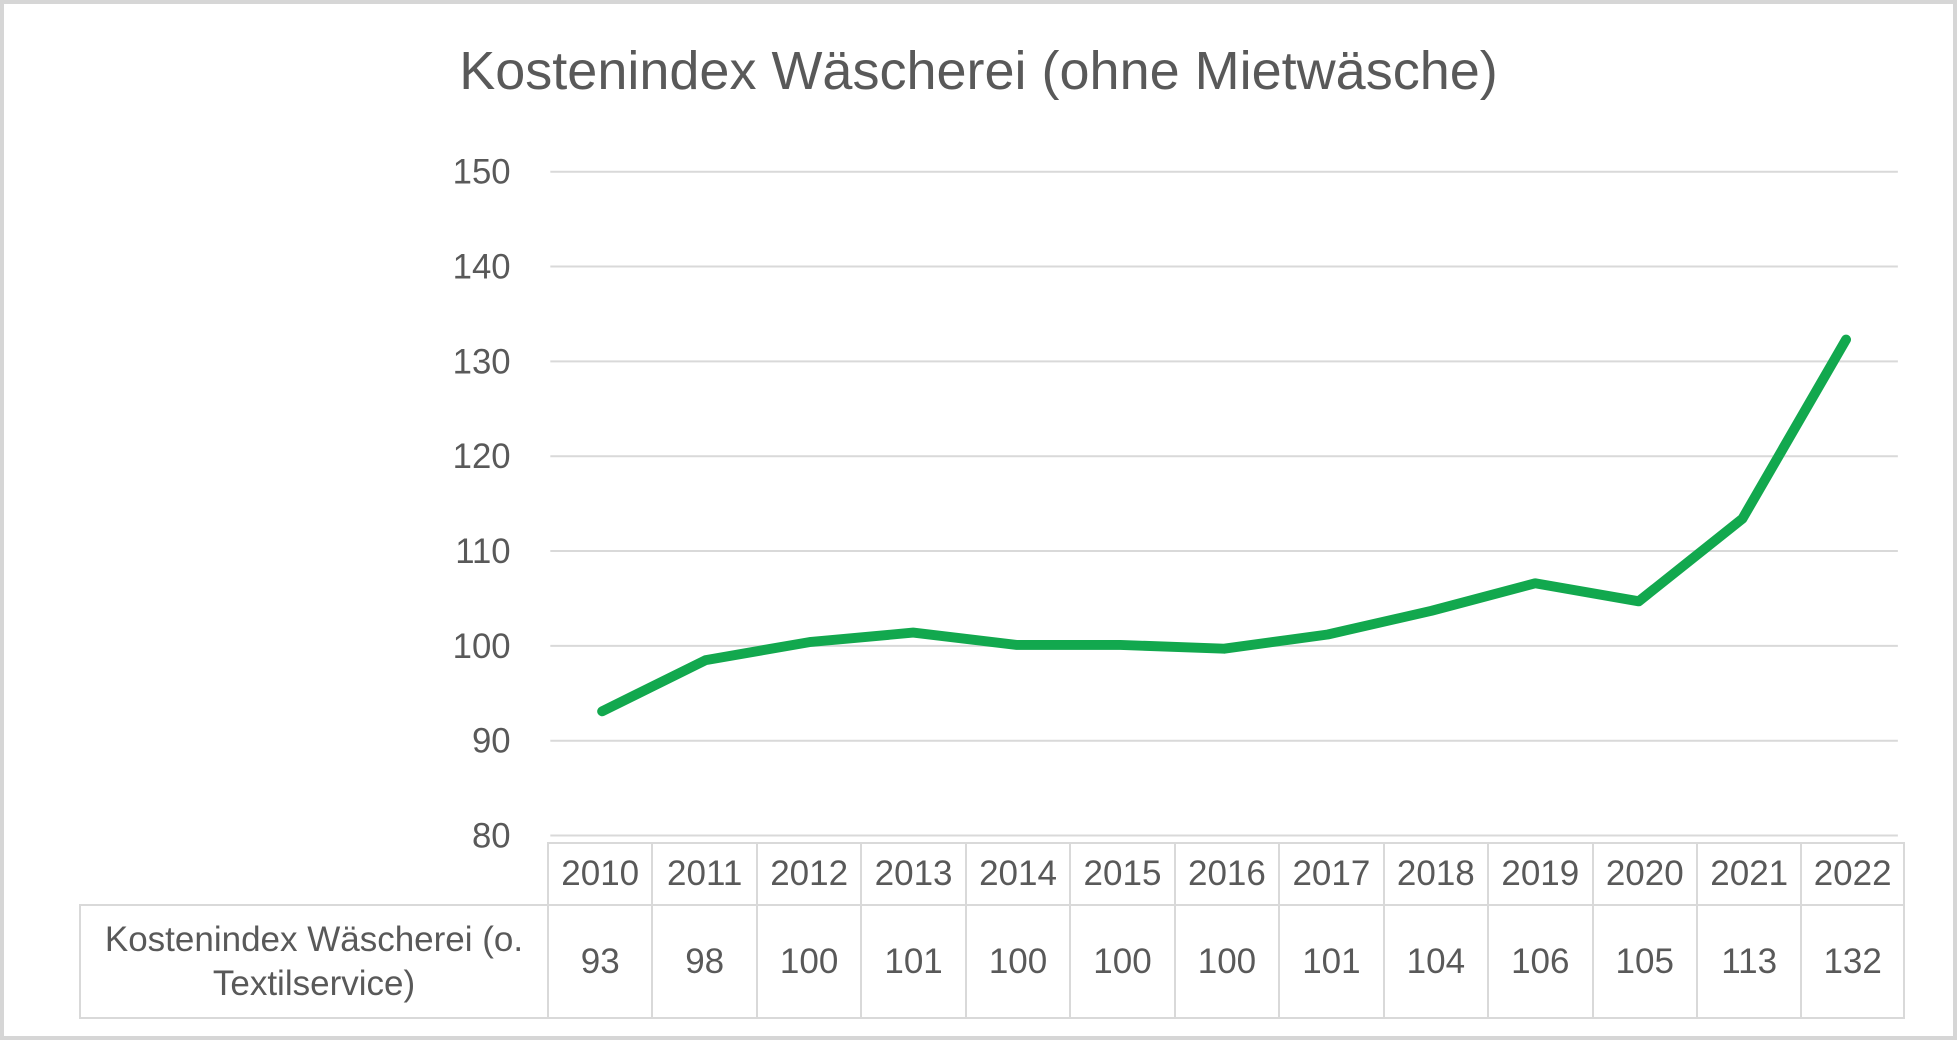 The image size is (1957, 1040). Describe the element at coordinates (482, 552) in the screenshot. I see `y-axis-tick-label: 110` at that location.